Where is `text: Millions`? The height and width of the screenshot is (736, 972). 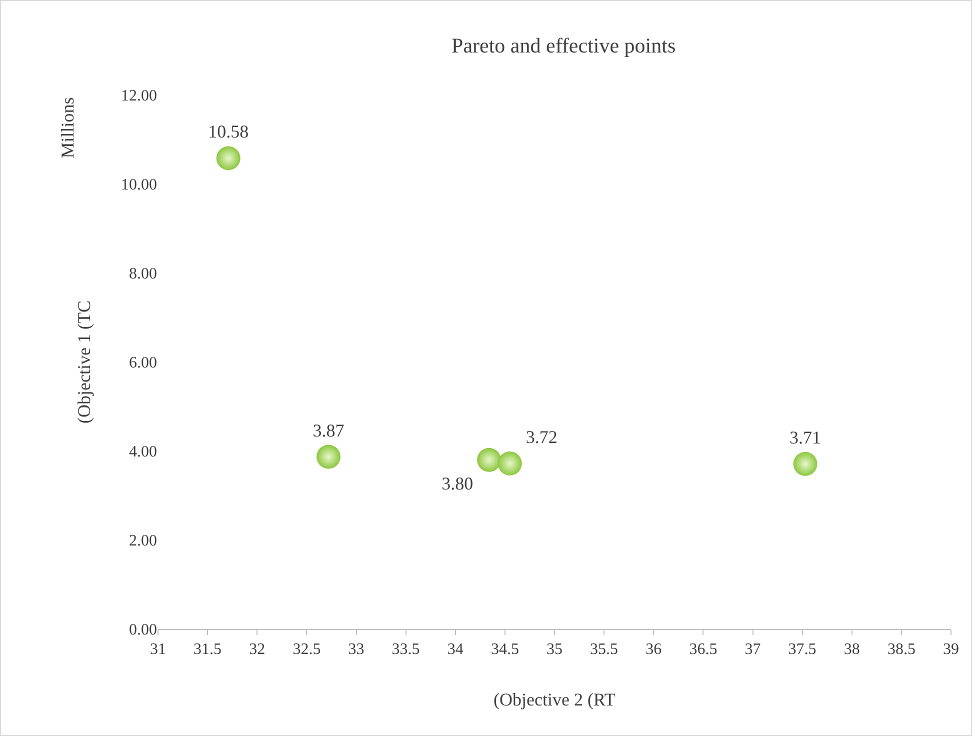 text: Millions is located at coordinates (67, 127).